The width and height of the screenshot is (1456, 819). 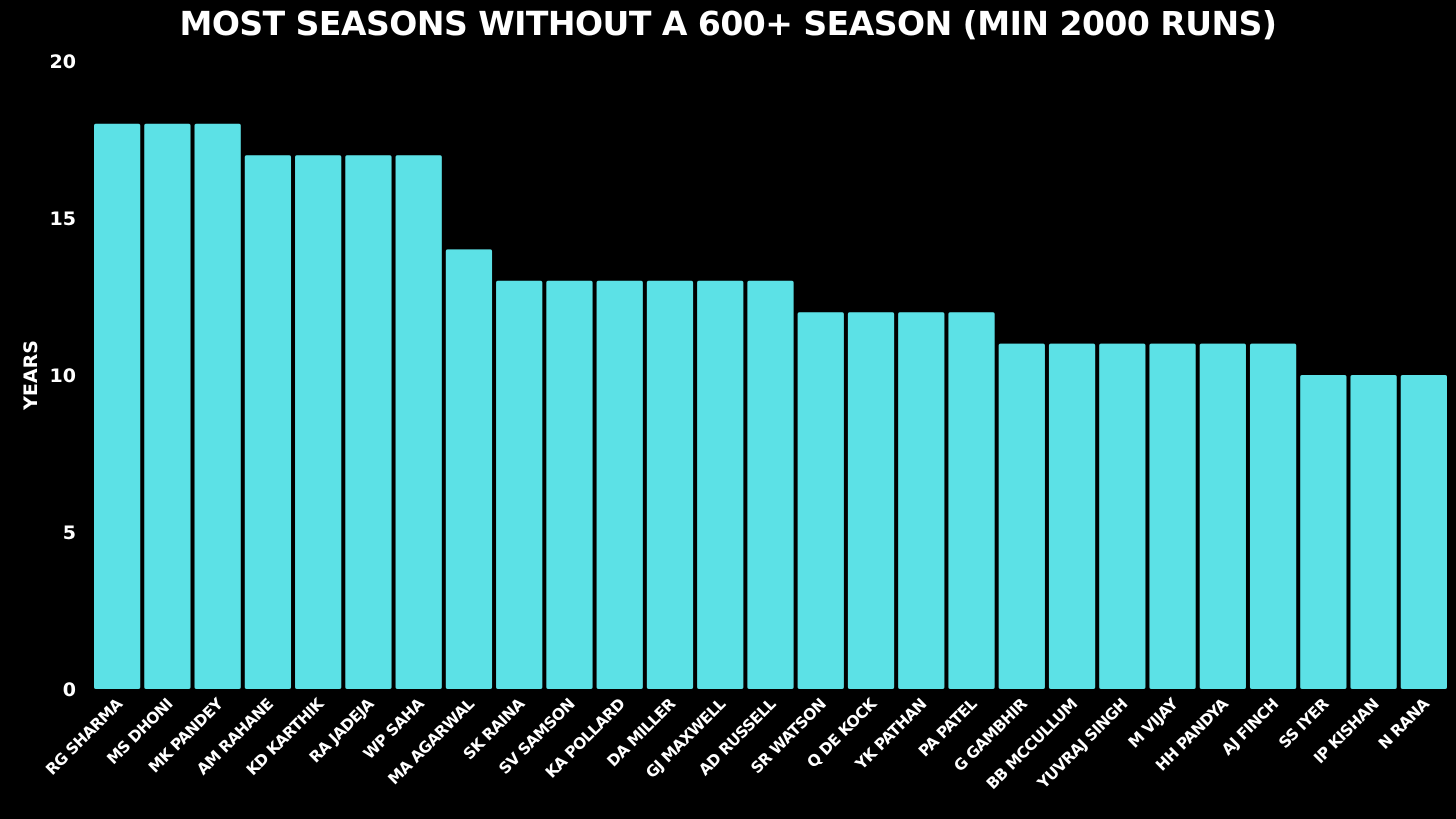 What do you see at coordinates (117, 406) in the screenshot?
I see `bar-rg-sharma` at bounding box center [117, 406].